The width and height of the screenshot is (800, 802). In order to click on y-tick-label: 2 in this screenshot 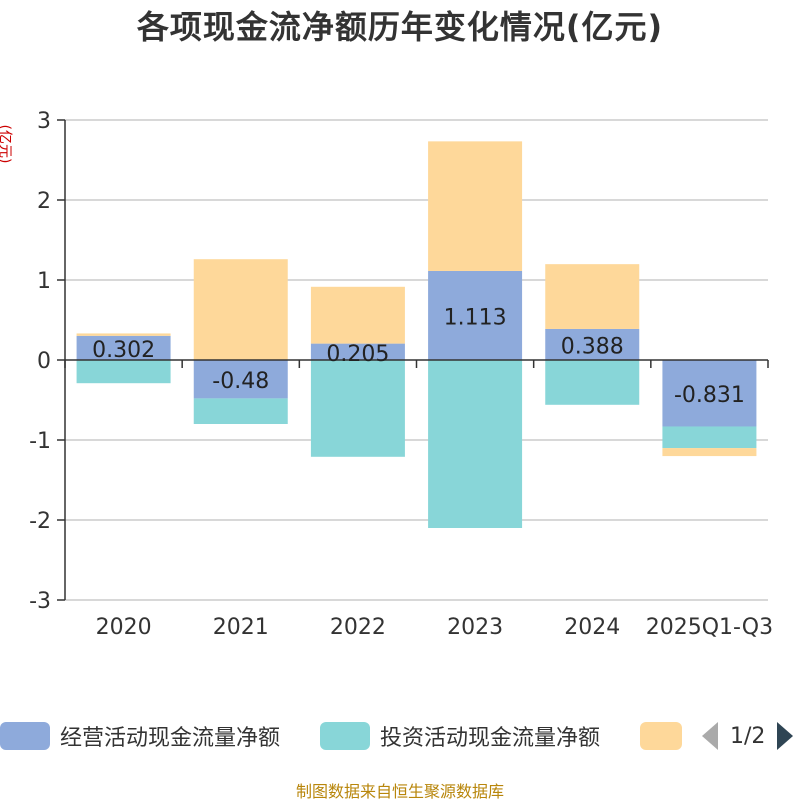, I will do `click(44, 201)`.